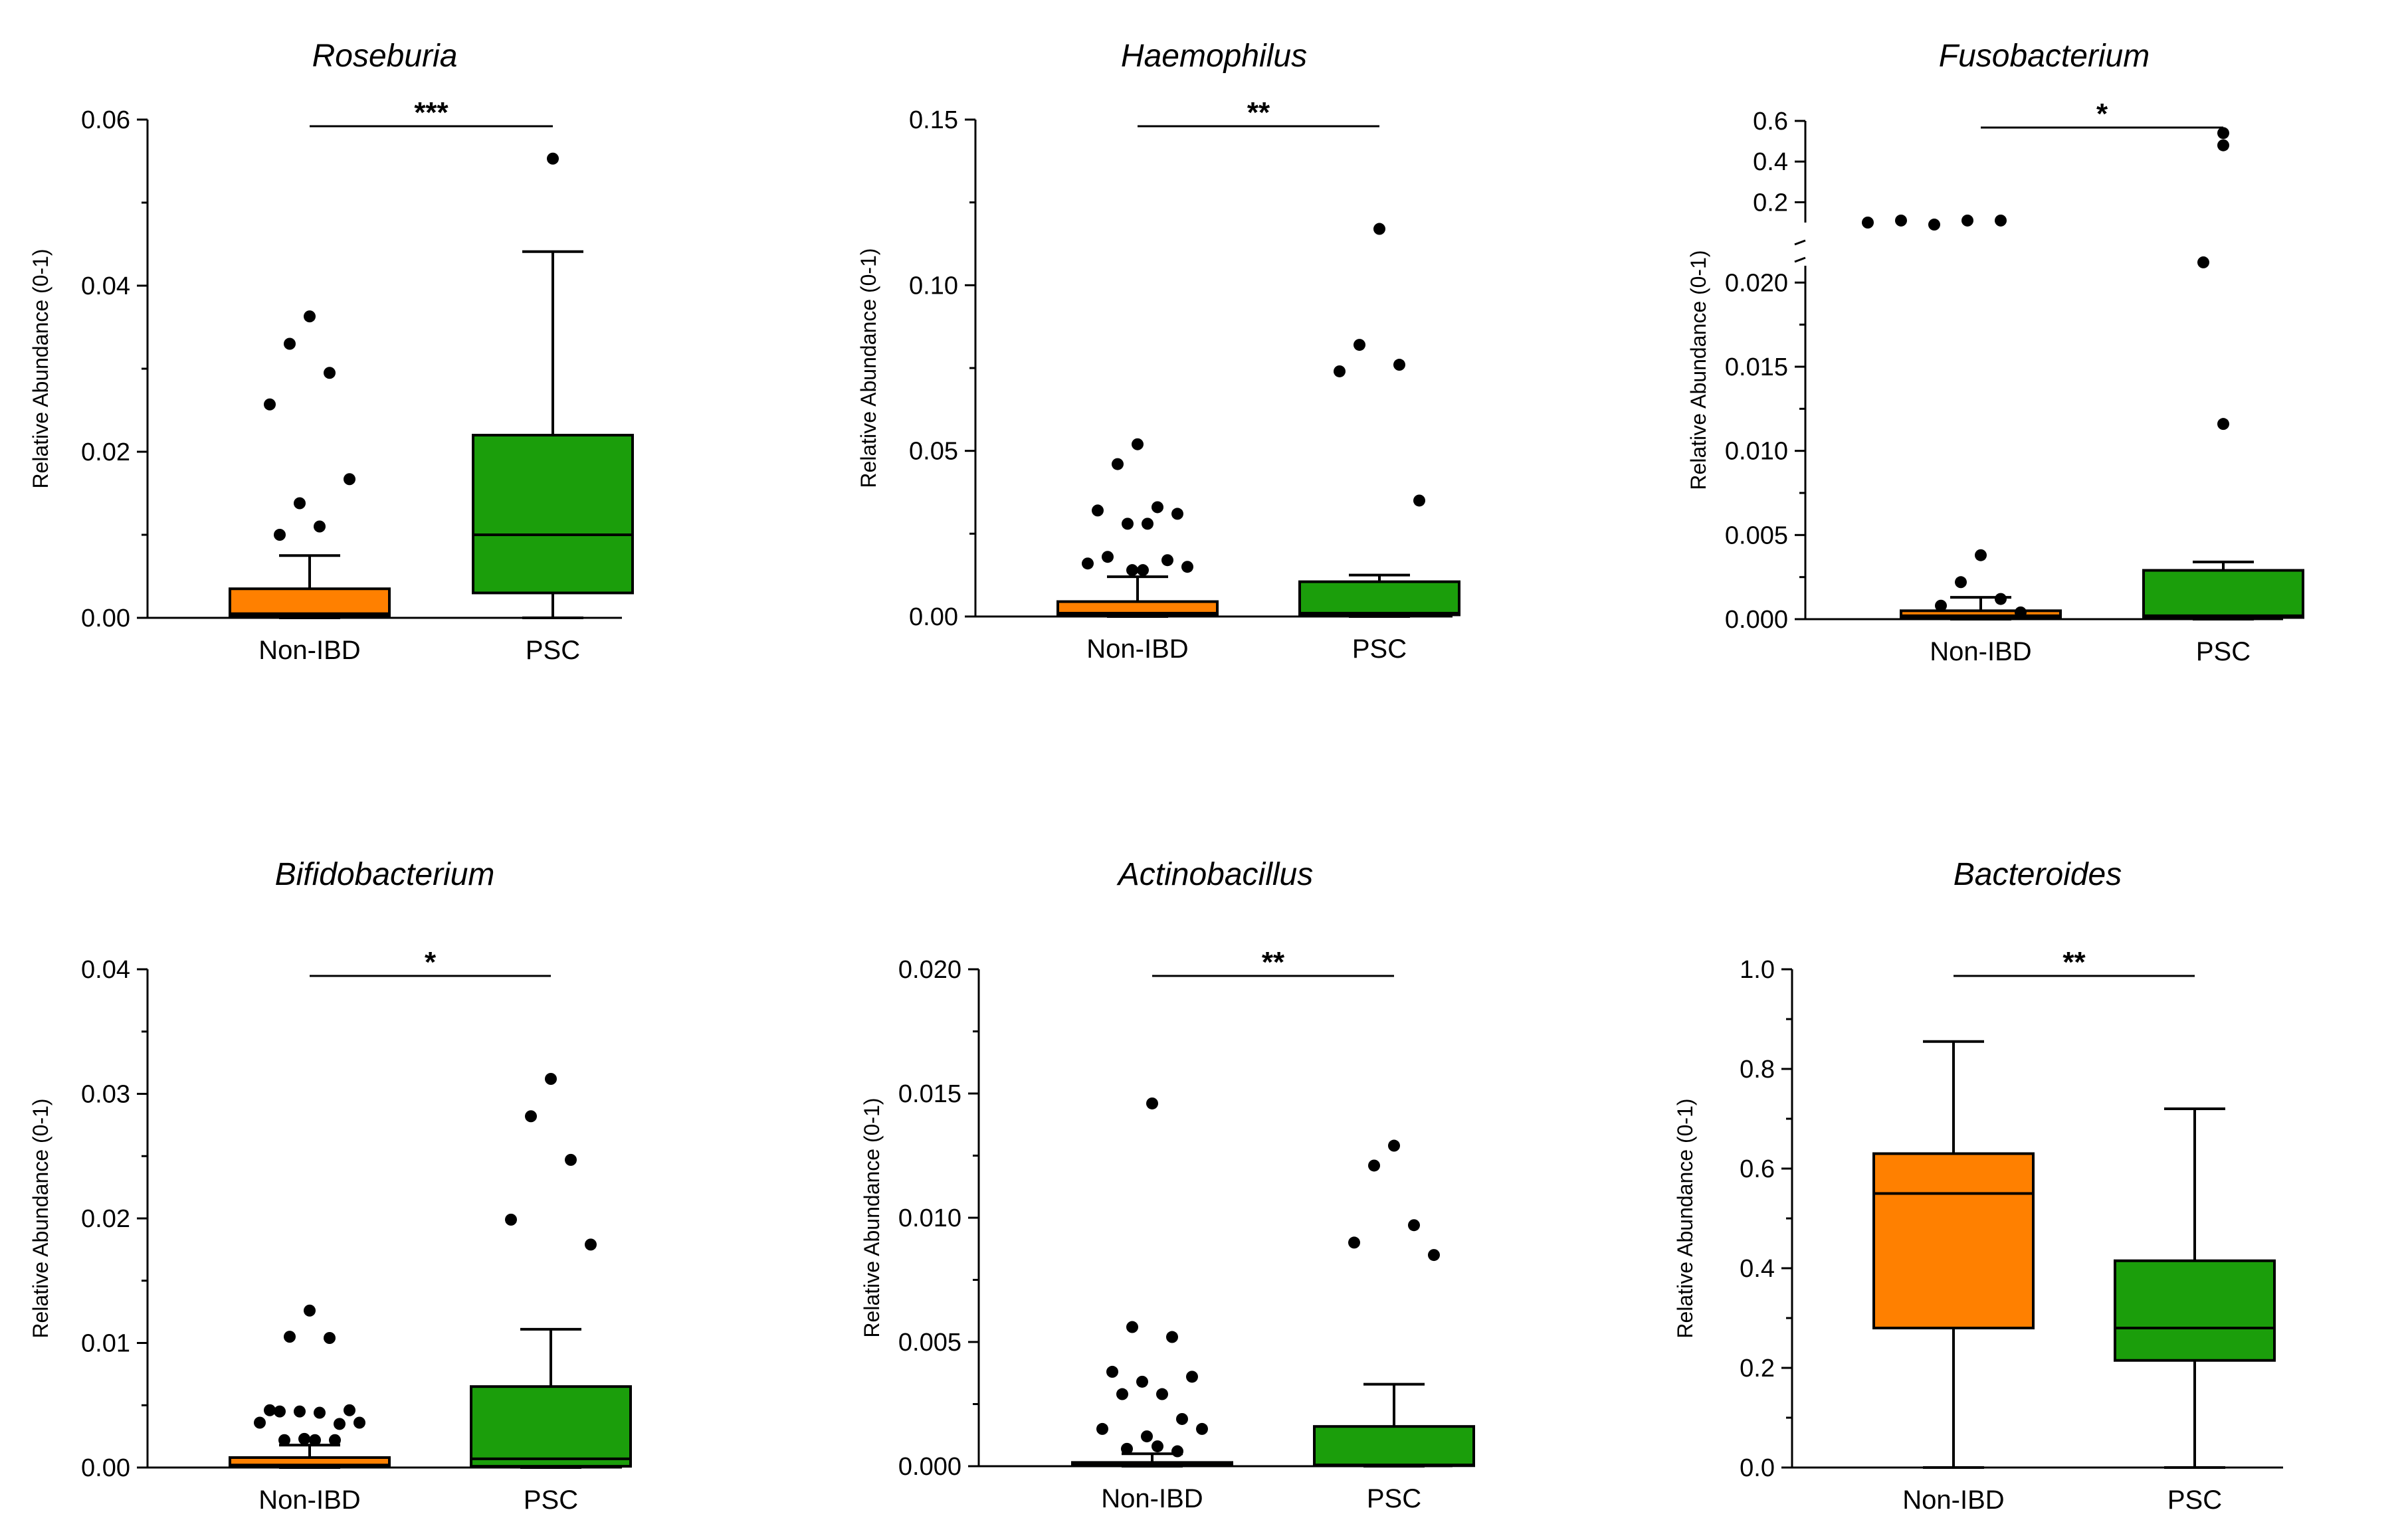 This screenshot has height=1524, width=2408. Describe the element at coordinates (1756, 367) in the screenshot. I see `y-tick-label: 0.015` at that location.